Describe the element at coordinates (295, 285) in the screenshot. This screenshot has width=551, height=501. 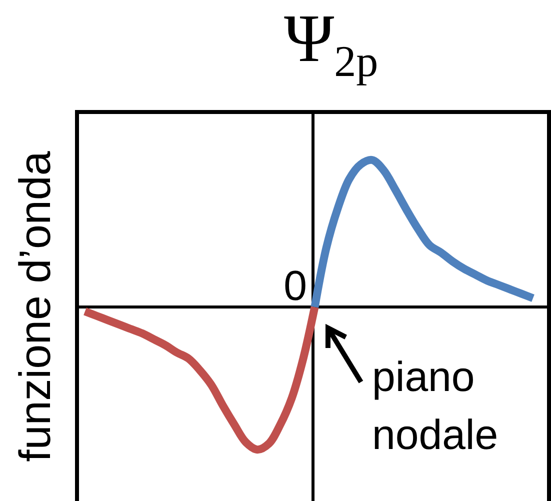
I see `annotation: 0` at that location.